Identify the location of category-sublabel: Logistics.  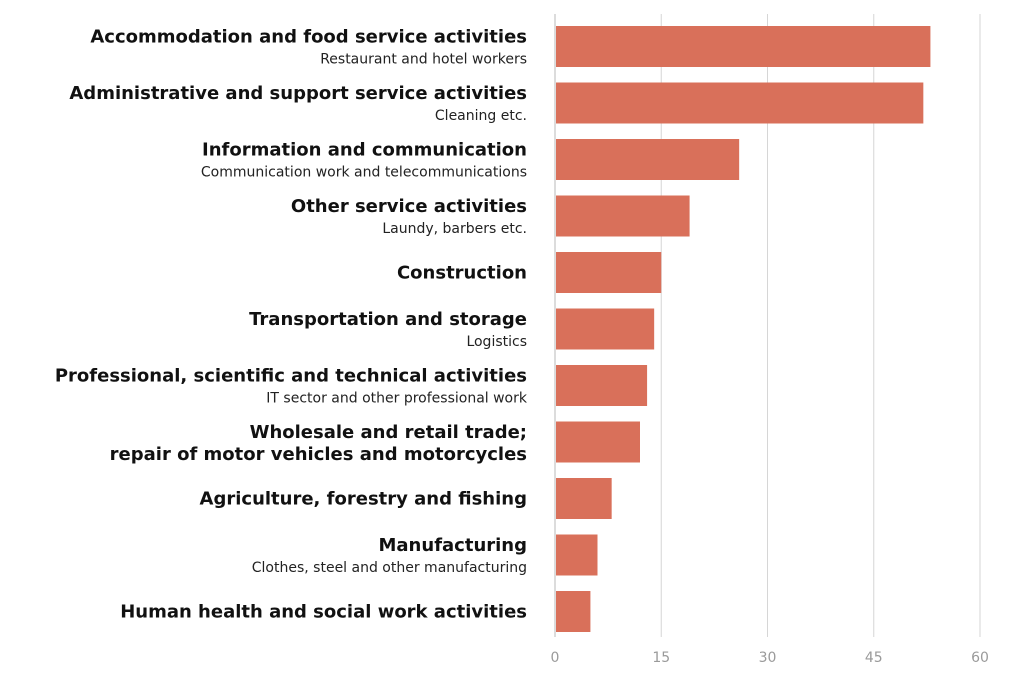
(496, 342).